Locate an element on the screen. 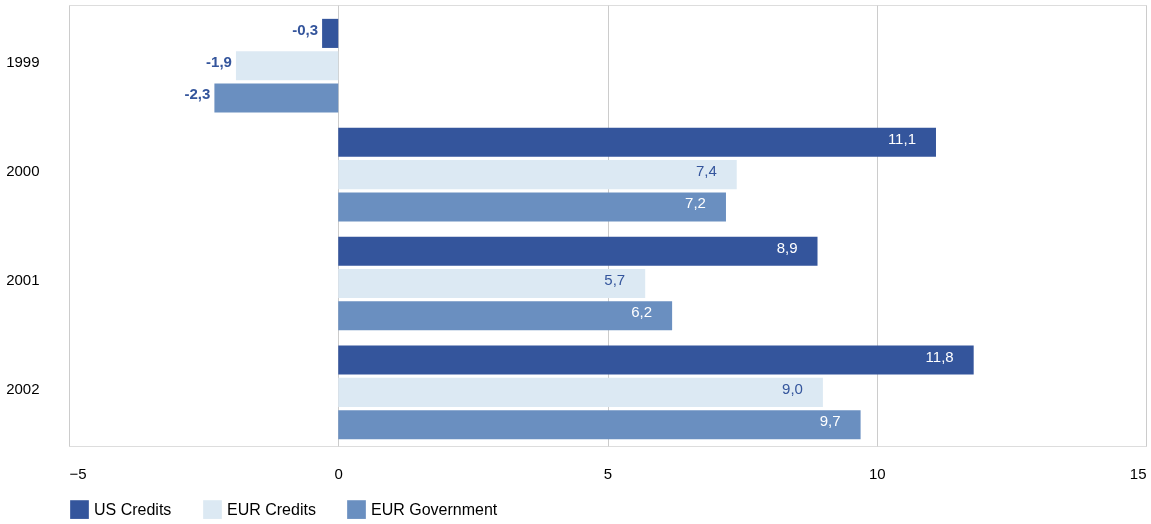 The image size is (1151, 524). data-label: 7,4 is located at coordinates (706, 171).